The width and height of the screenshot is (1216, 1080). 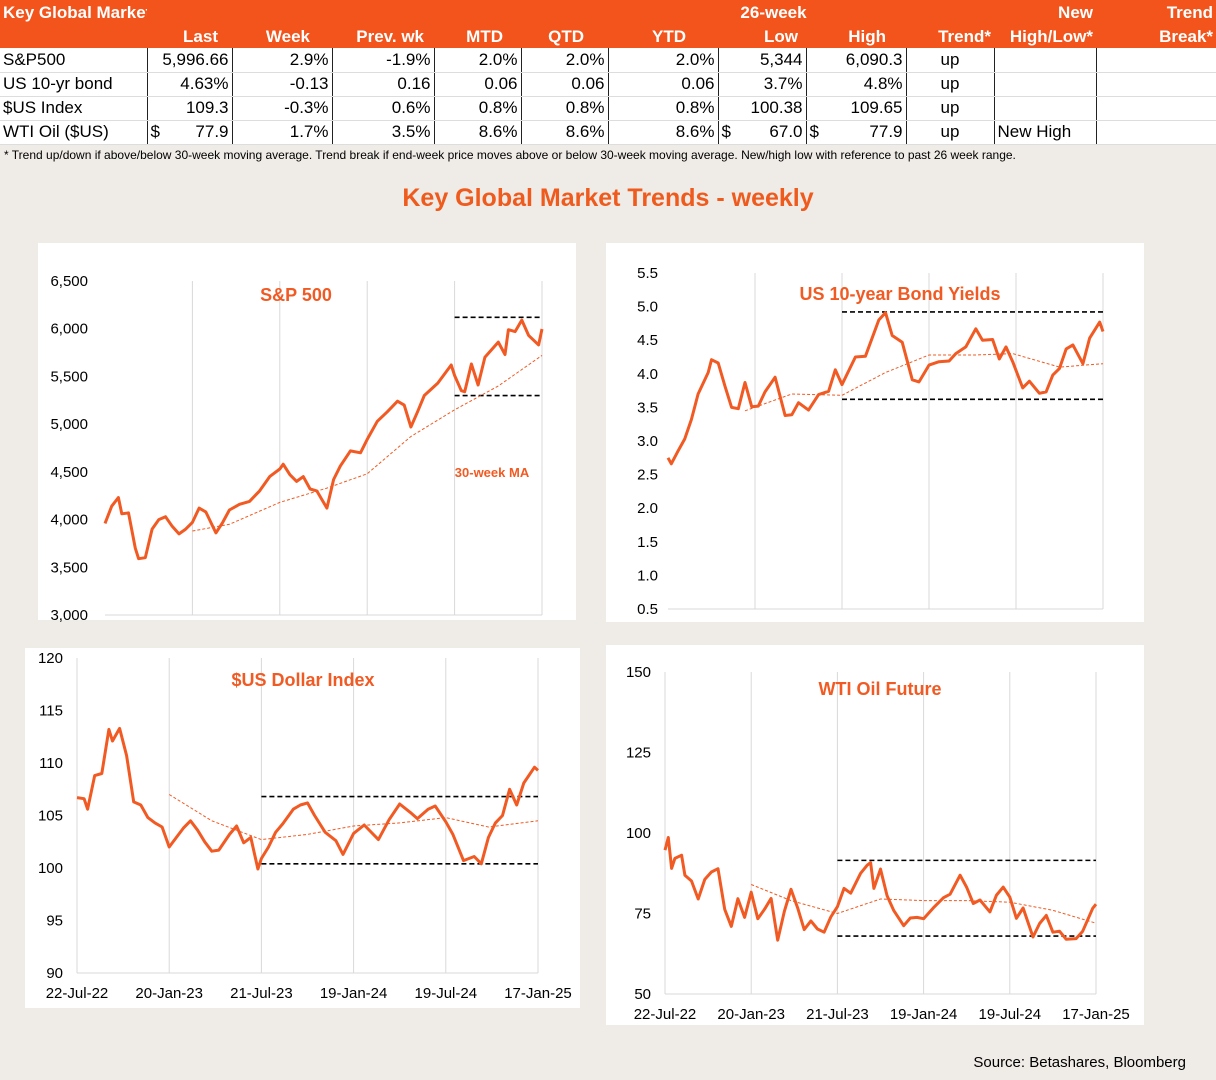 What do you see at coordinates (642, 914) in the screenshot?
I see `y-tick-label: 75` at bounding box center [642, 914].